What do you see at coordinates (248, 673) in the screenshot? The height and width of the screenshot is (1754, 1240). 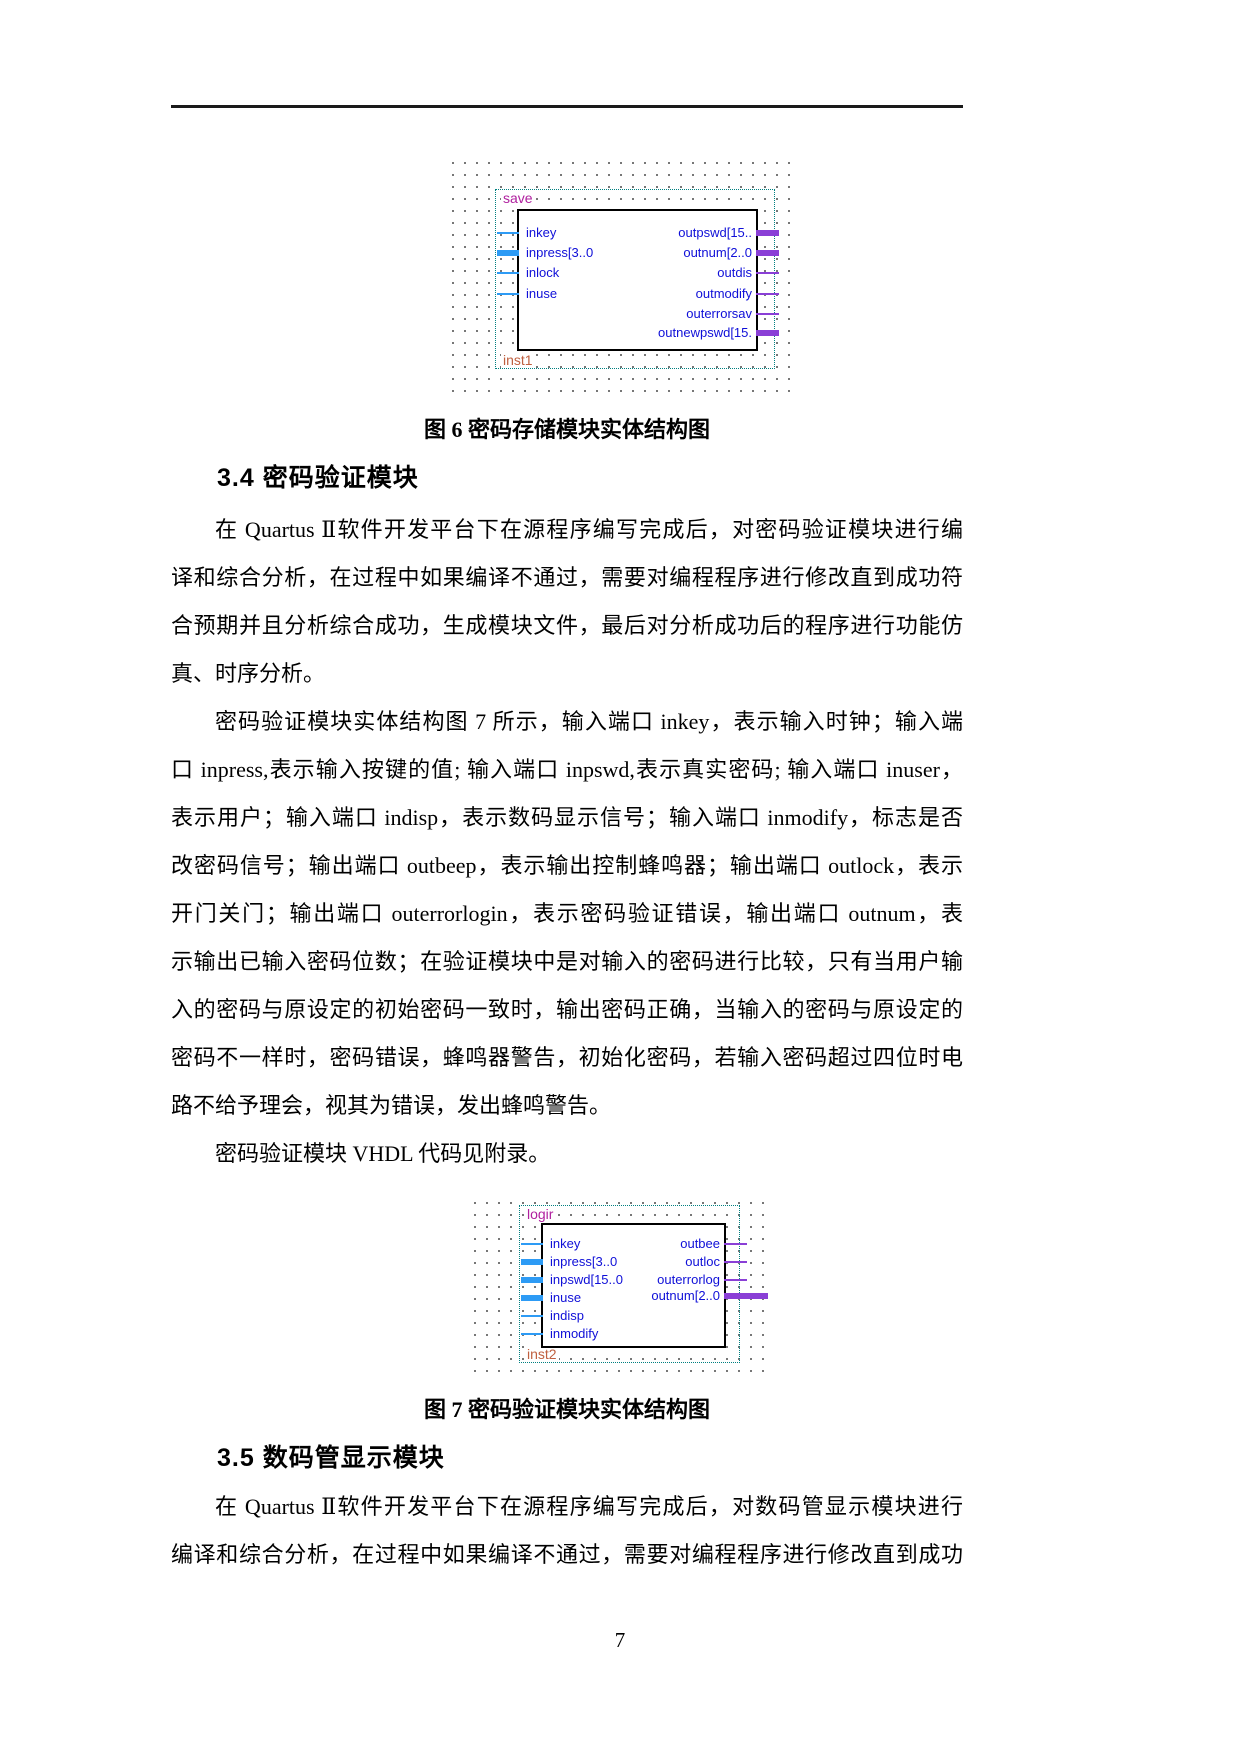 I see `paragraph-line: 真、时序分析。` at bounding box center [248, 673].